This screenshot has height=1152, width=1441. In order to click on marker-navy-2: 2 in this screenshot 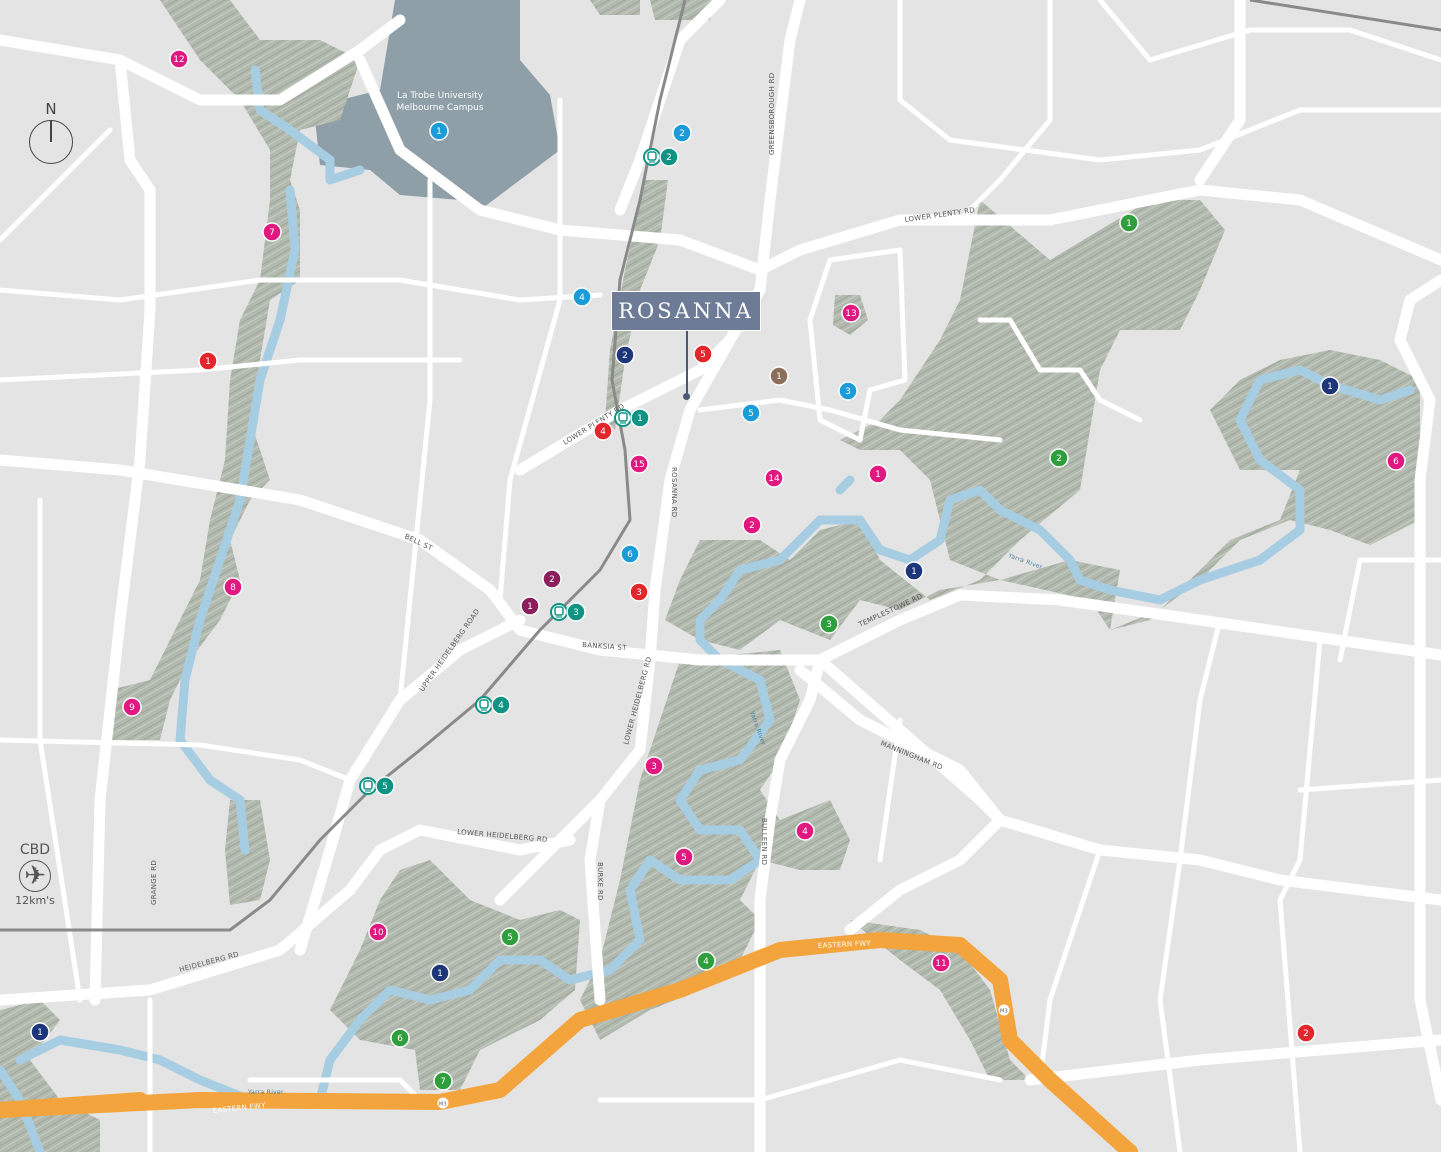, I will do `click(625, 355)`.